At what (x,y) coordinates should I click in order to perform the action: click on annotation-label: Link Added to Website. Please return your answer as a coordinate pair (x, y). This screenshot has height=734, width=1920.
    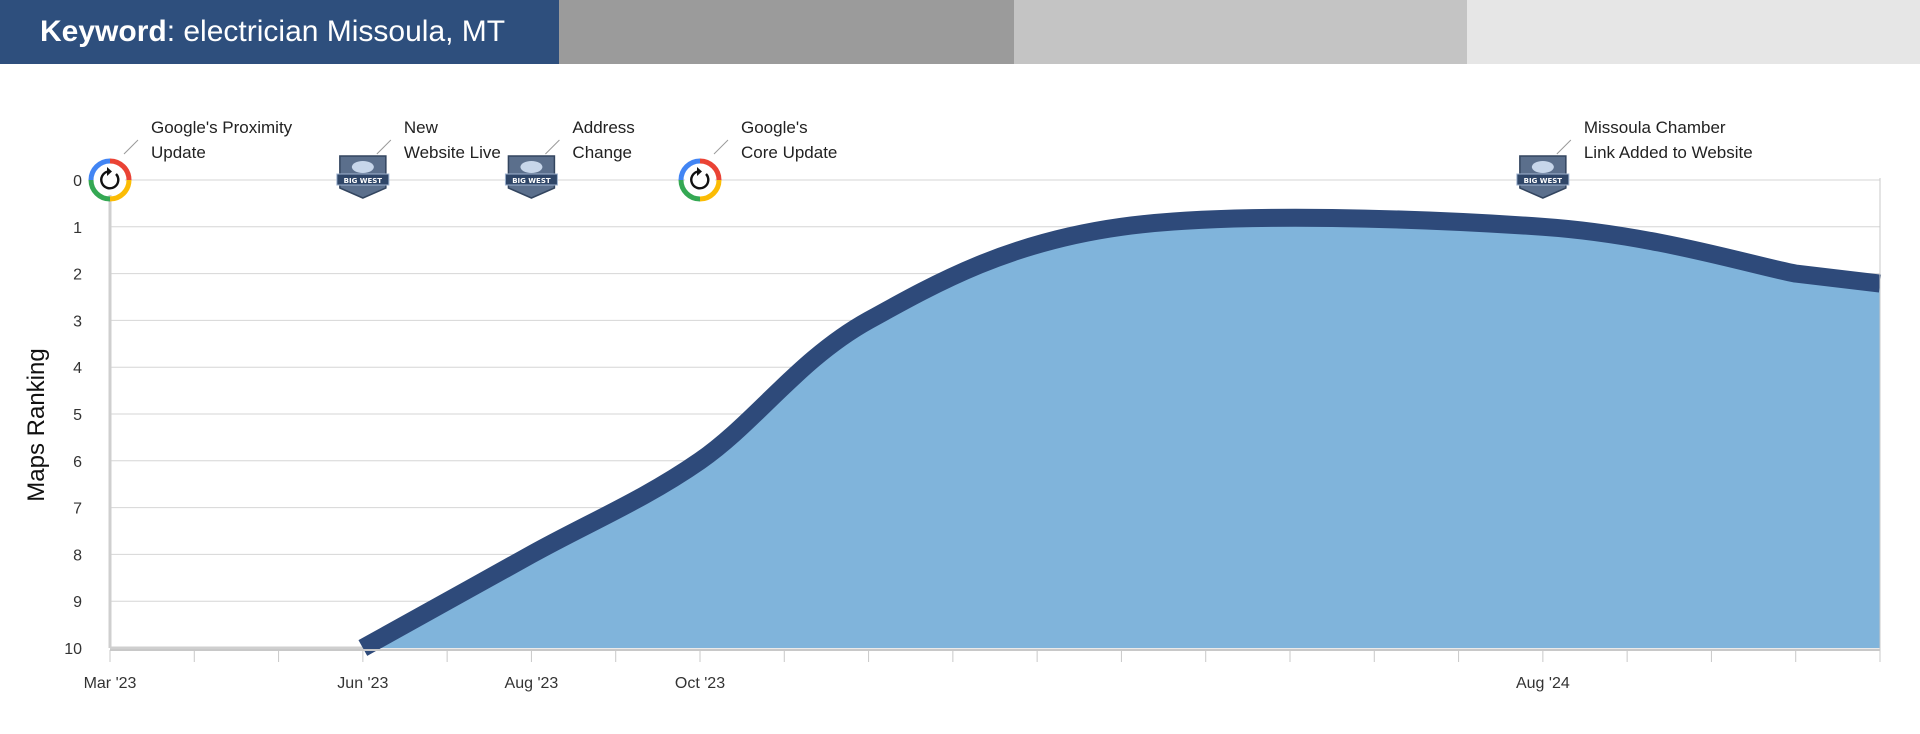
    Looking at the image, I should click on (1668, 152).